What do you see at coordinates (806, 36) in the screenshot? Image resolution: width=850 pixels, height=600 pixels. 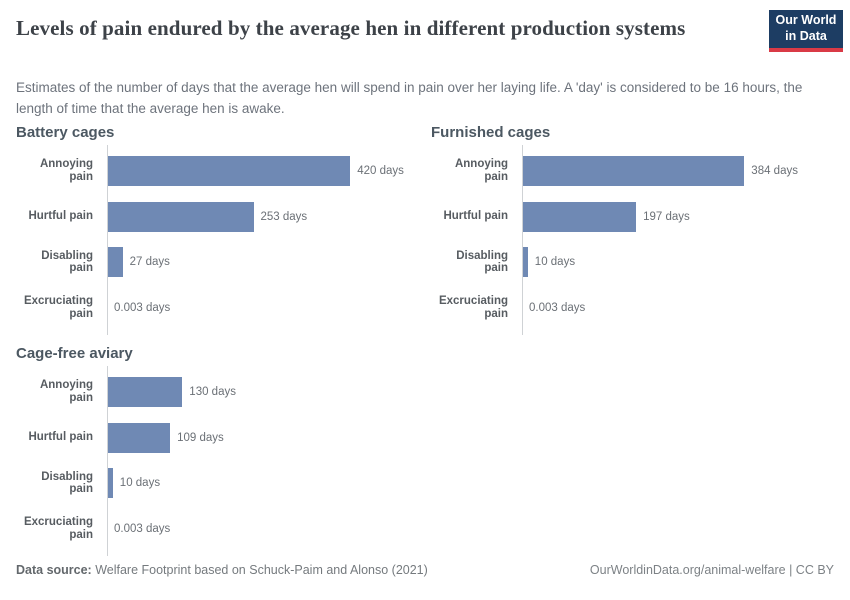 I see `owid-logo-line2: in Data` at bounding box center [806, 36].